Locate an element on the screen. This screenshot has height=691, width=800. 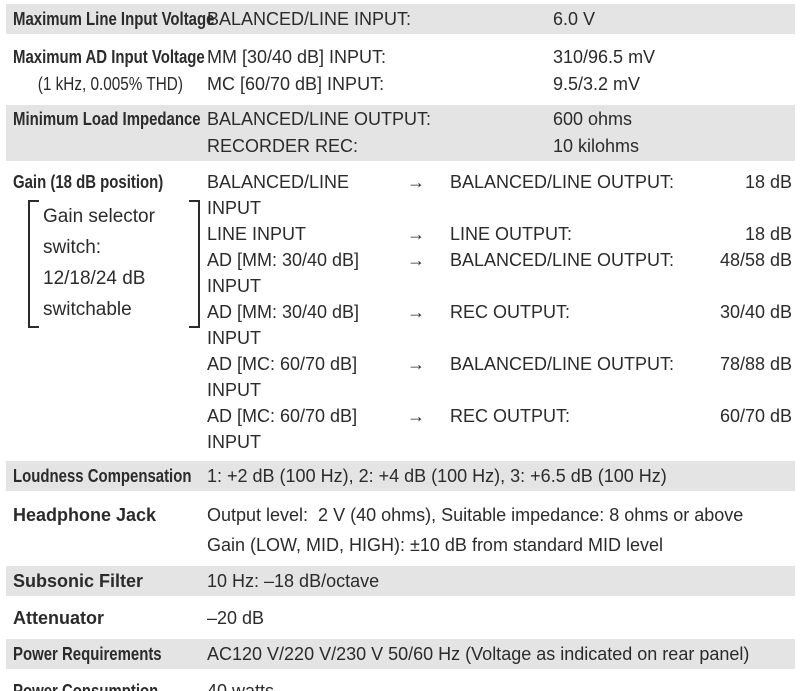
note-line: 12/18/24 dB is located at coordinates (94, 278).